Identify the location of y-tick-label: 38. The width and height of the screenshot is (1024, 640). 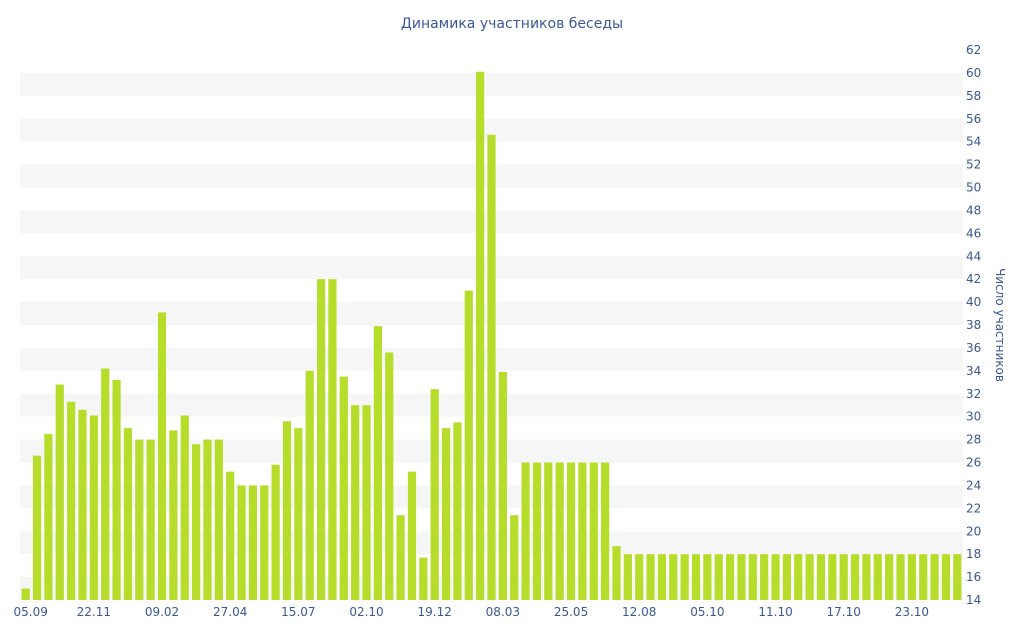
(973, 325).